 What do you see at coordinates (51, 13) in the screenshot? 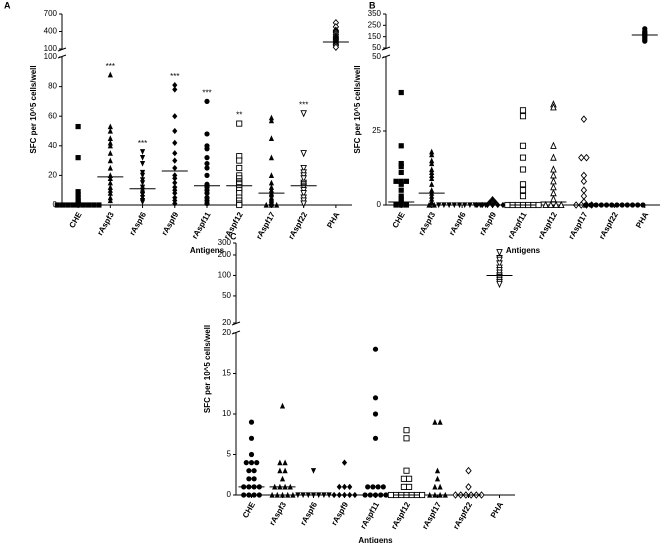
I see `y-tick-label: 700` at bounding box center [51, 13].